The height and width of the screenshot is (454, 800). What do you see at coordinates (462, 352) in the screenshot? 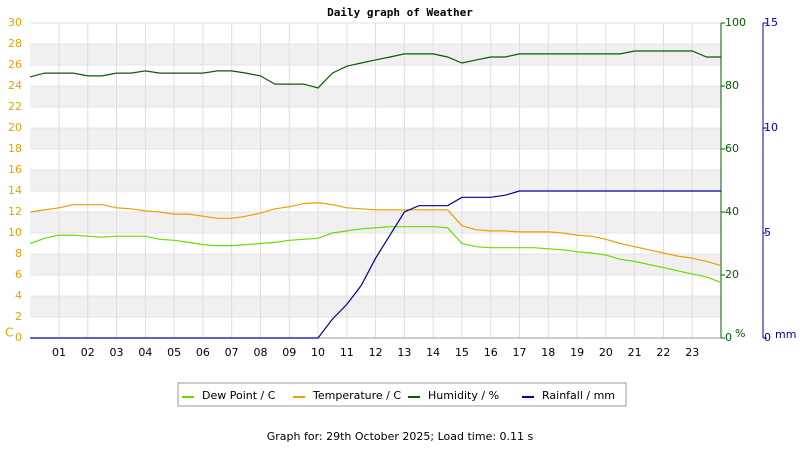
I see `x-tick-label: 15` at bounding box center [462, 352].